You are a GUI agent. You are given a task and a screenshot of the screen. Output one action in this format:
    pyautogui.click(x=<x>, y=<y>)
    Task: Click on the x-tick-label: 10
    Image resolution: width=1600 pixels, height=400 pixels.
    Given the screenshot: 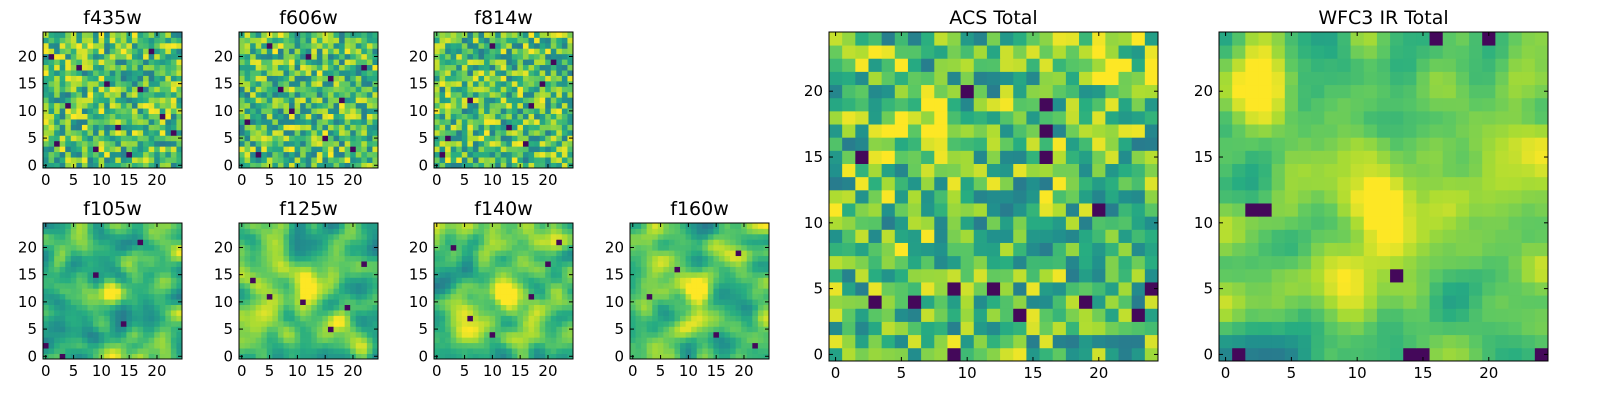 What is the action you would take?
    pyautogui.click(x=688, y=371)
    